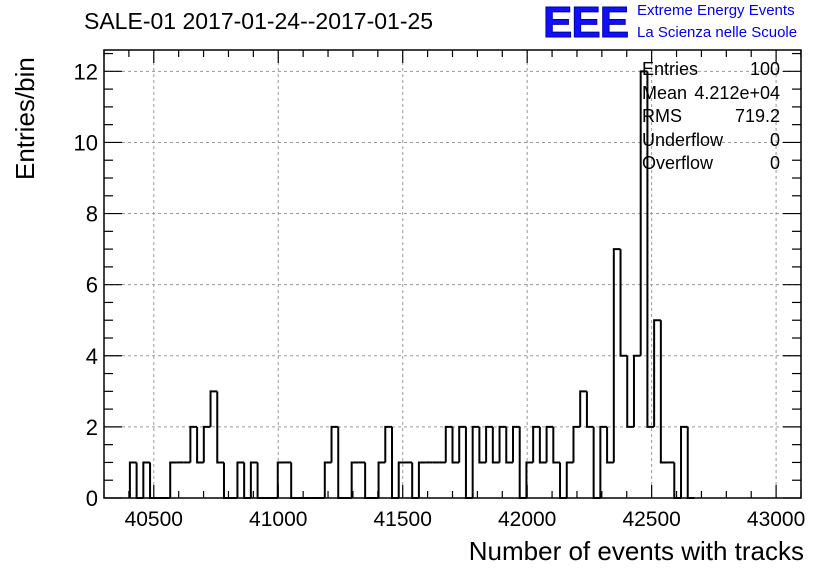 This screenshot has width=836, height=572. I want to click on stats-underflow-name: Underflow, so click(683, 139).